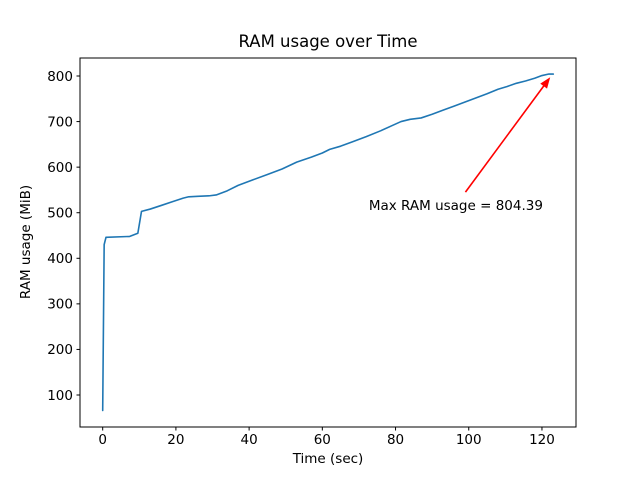  What do you see at coordinates (60, 350) in the screenshot?
I see `y-tick-label: 200` at bounding box center [60, 350].